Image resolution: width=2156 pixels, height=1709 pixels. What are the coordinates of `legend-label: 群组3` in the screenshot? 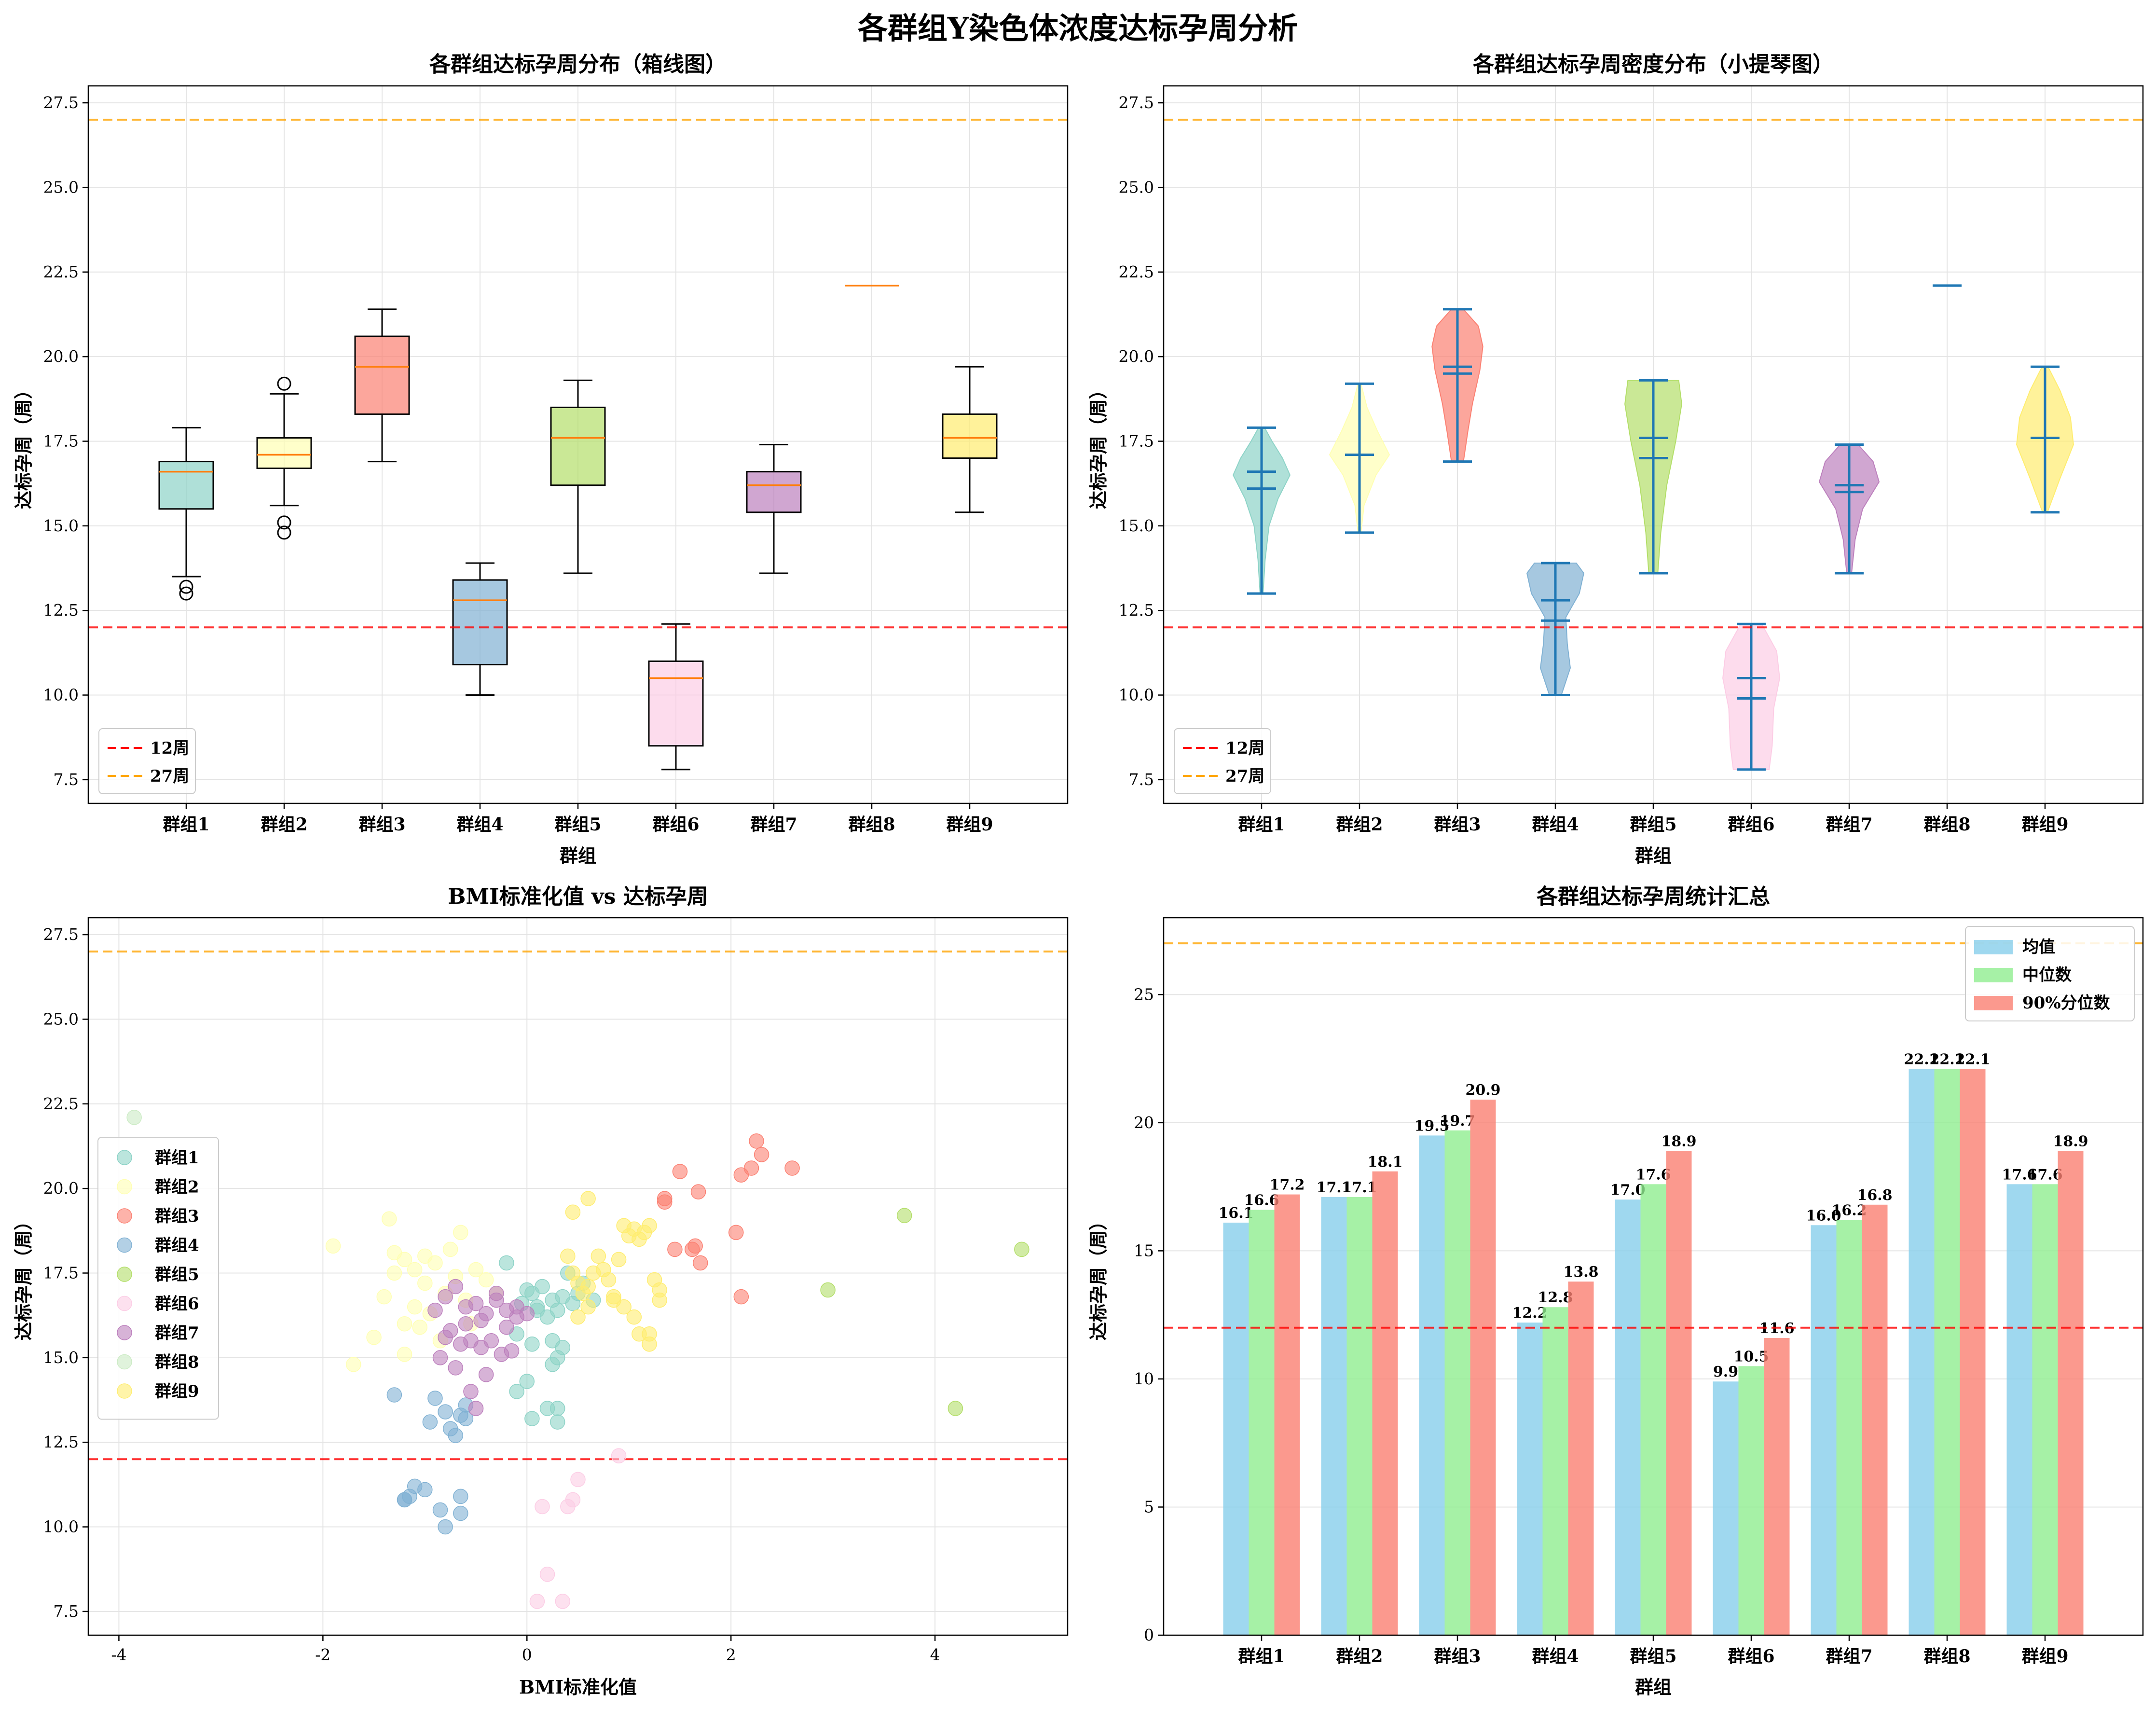 It's located at (177, 1216).